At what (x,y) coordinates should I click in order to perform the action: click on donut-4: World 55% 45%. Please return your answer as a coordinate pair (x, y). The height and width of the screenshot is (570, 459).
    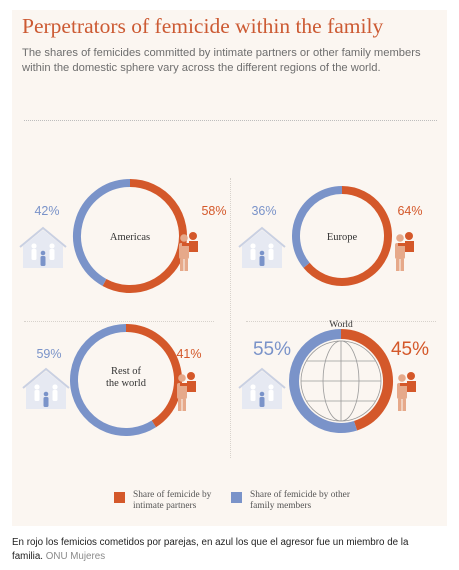
    Looking at the image, I should click on (333, 376).